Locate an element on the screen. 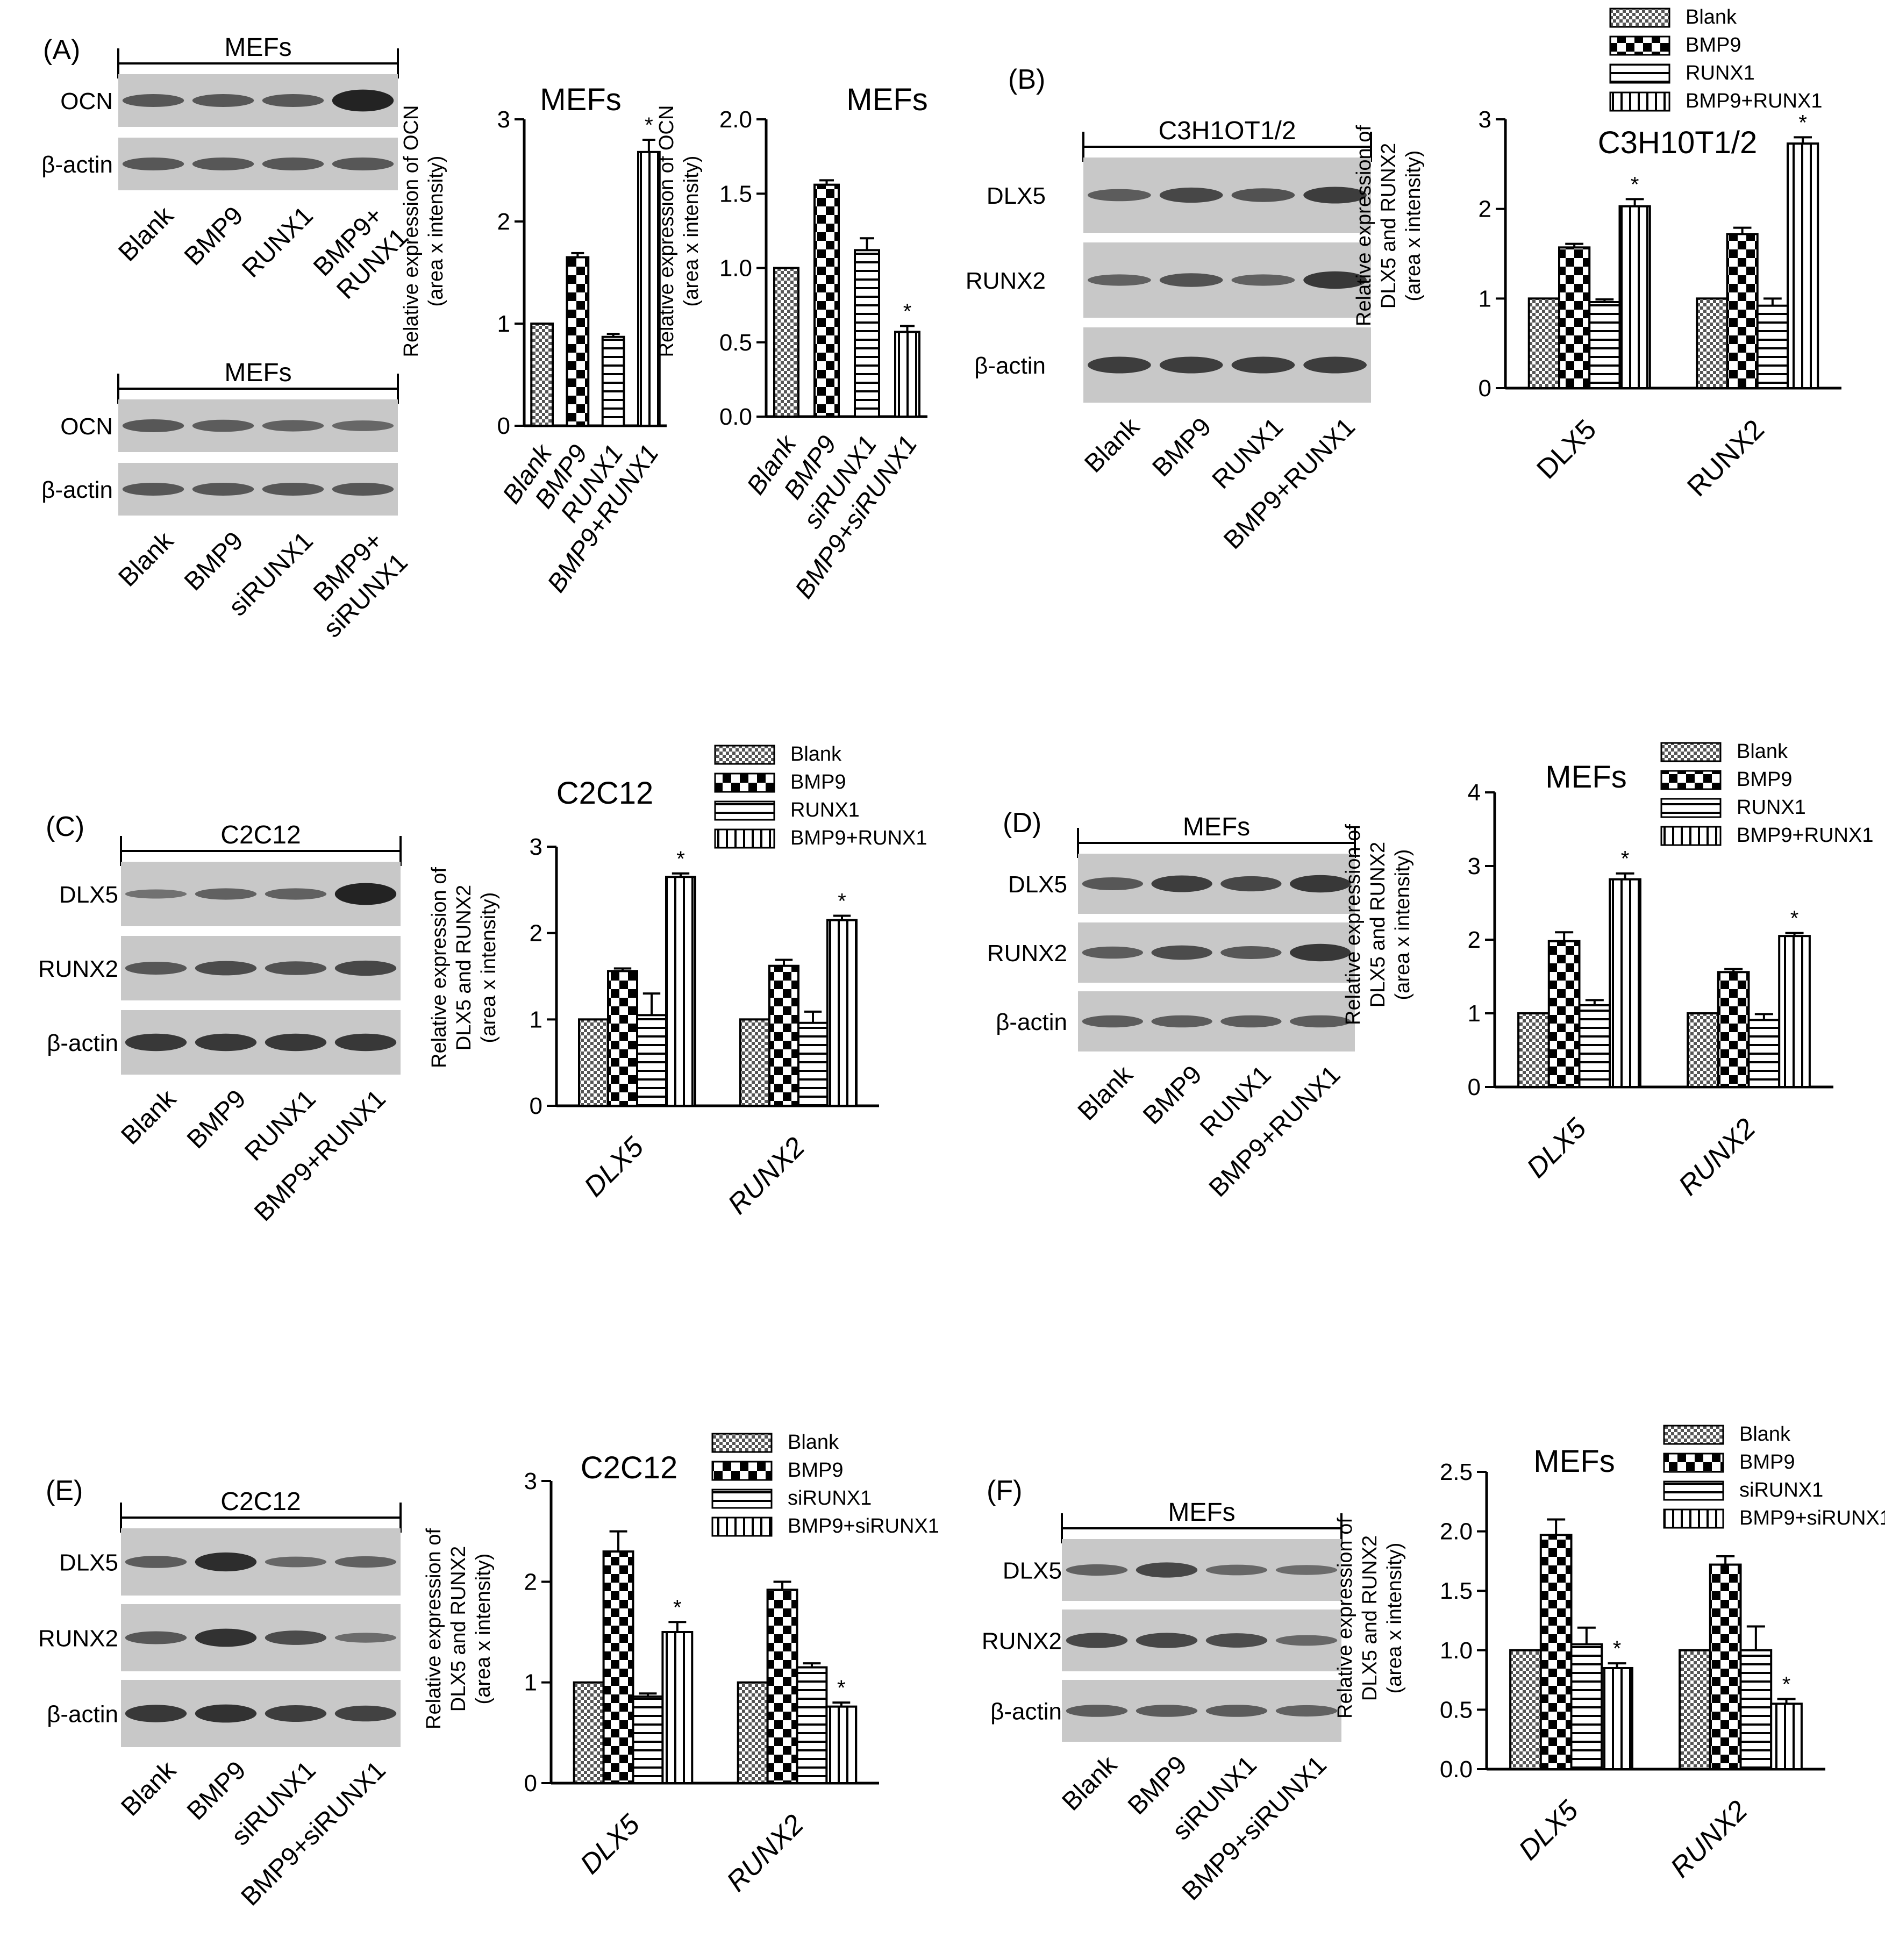  legend-label: BMP9 is located at coordinates (1764, 779).